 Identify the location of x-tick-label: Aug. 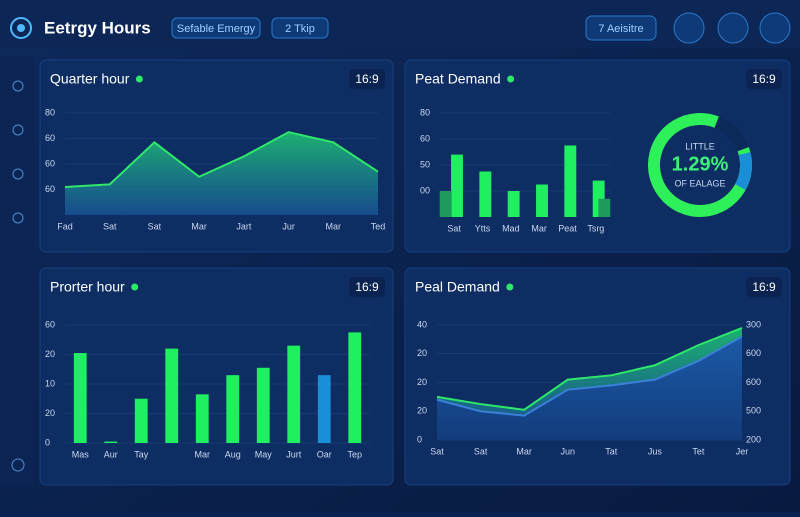
(233, 454).